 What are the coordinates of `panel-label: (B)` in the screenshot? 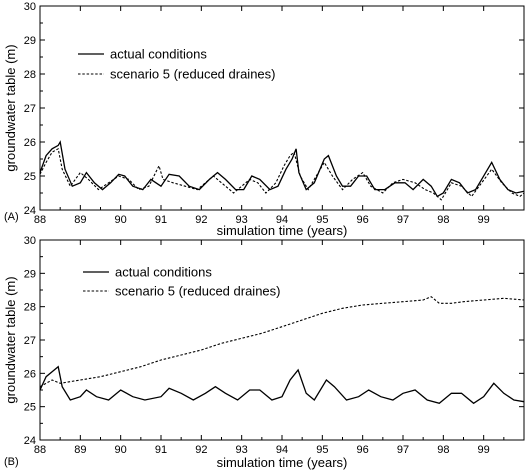 It's located at (11, 462).